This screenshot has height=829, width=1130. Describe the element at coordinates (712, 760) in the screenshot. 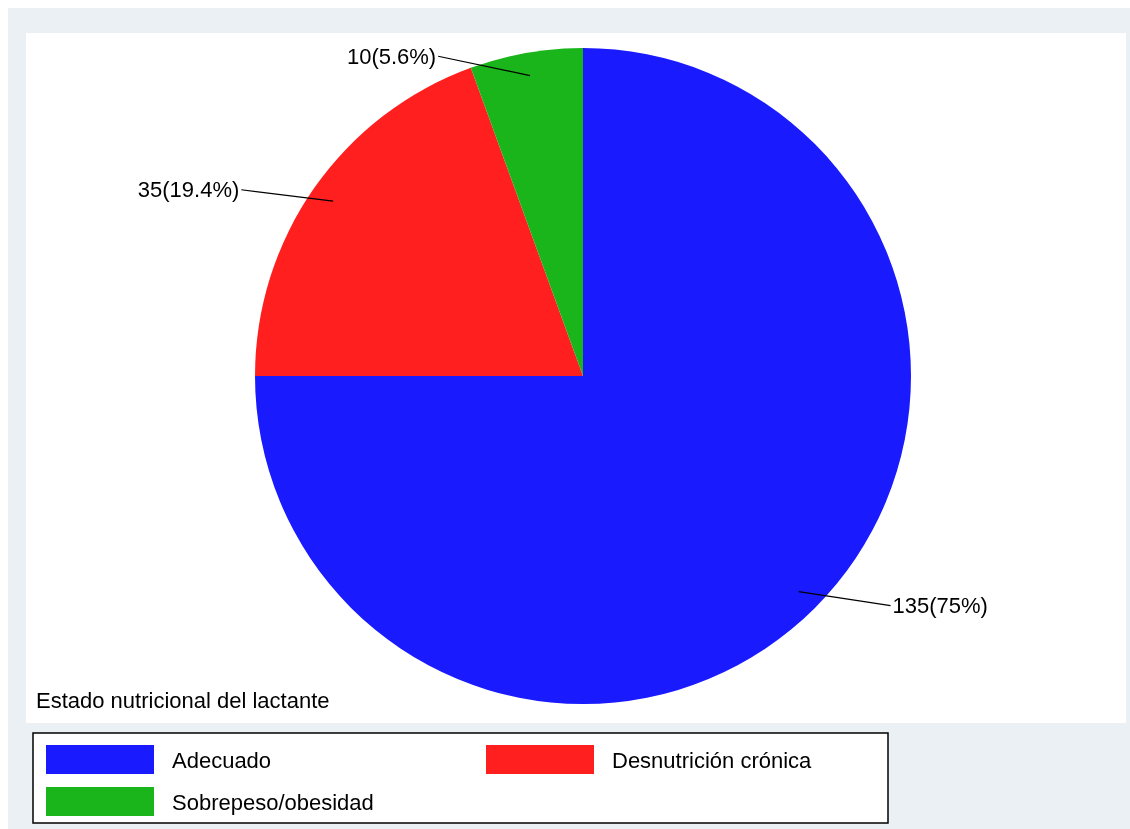

I see `legend-label: Desnutrición crónica` at that location.